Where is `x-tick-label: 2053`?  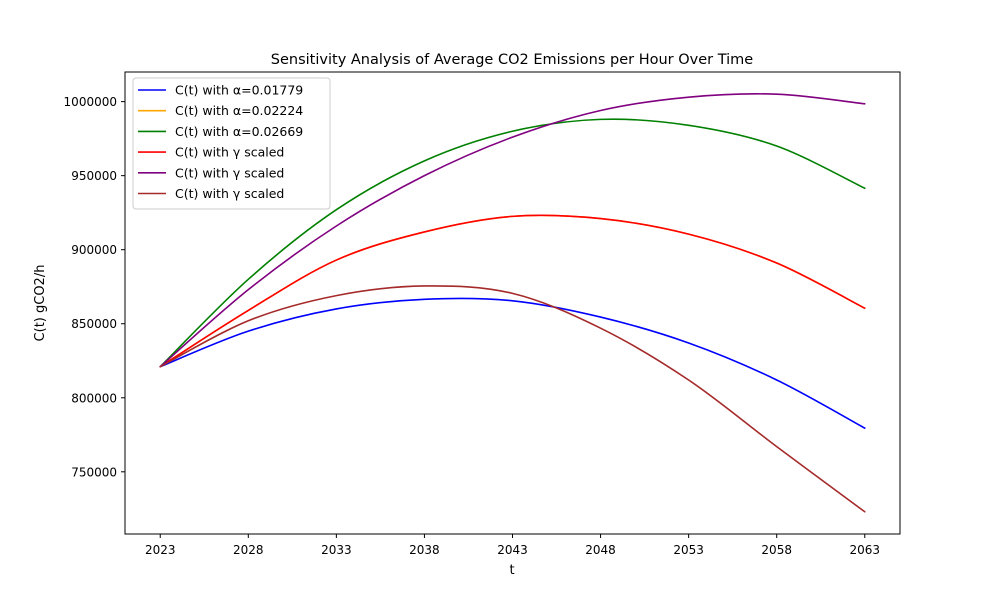
x-tick-label: 2053 is located at coordinates (688, 550).